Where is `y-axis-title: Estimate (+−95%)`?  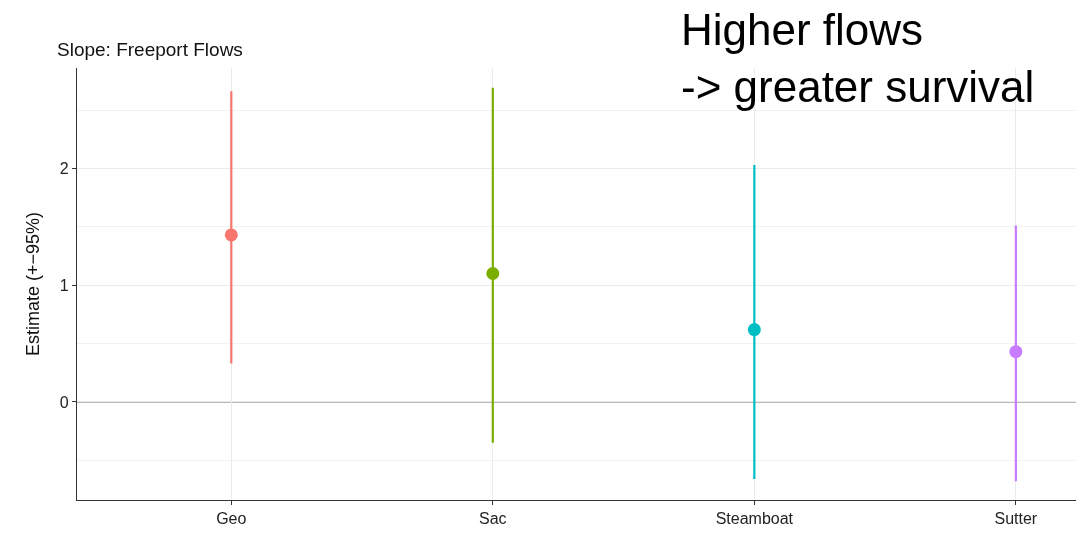 y-axis-title: Estimate (+−95%) is located at coordinates (32, 284).